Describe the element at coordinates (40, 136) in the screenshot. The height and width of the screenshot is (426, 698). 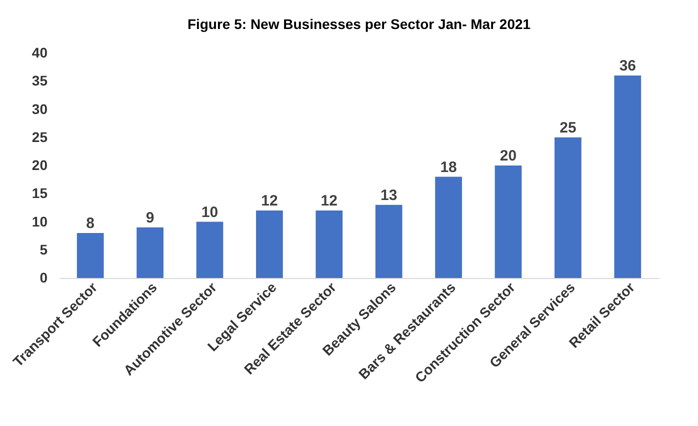
I see `y-tick-label: 25` at that location.